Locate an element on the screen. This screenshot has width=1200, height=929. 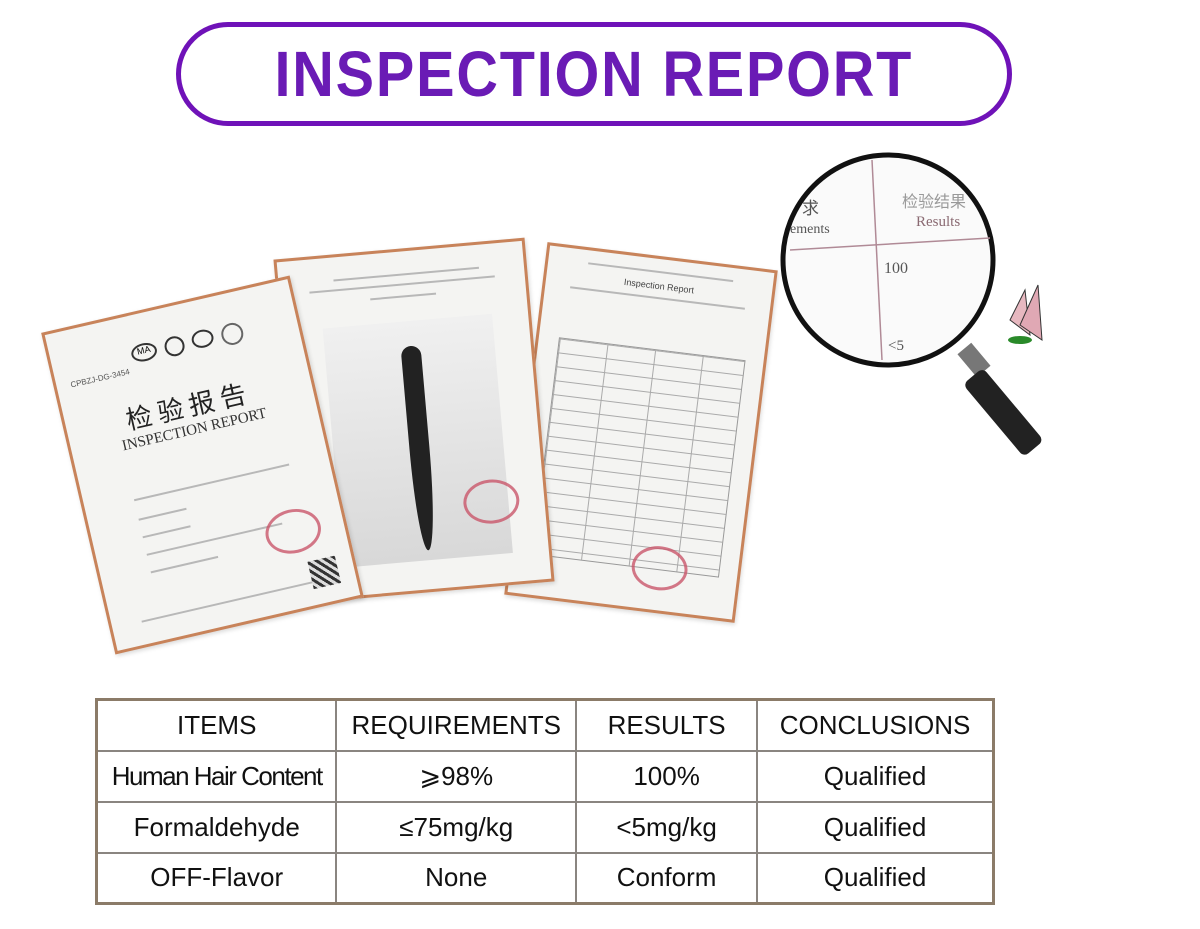
seal-logo-icon is located at coordinates (232, 334).